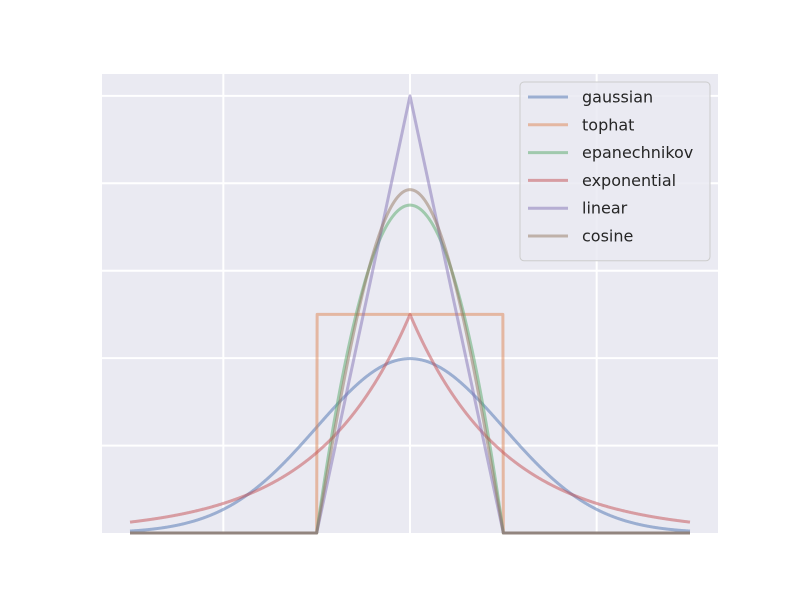 This screenshot has height=600, width=800. I want to click on legend-label-tophat: tophat, so click(608, 124).